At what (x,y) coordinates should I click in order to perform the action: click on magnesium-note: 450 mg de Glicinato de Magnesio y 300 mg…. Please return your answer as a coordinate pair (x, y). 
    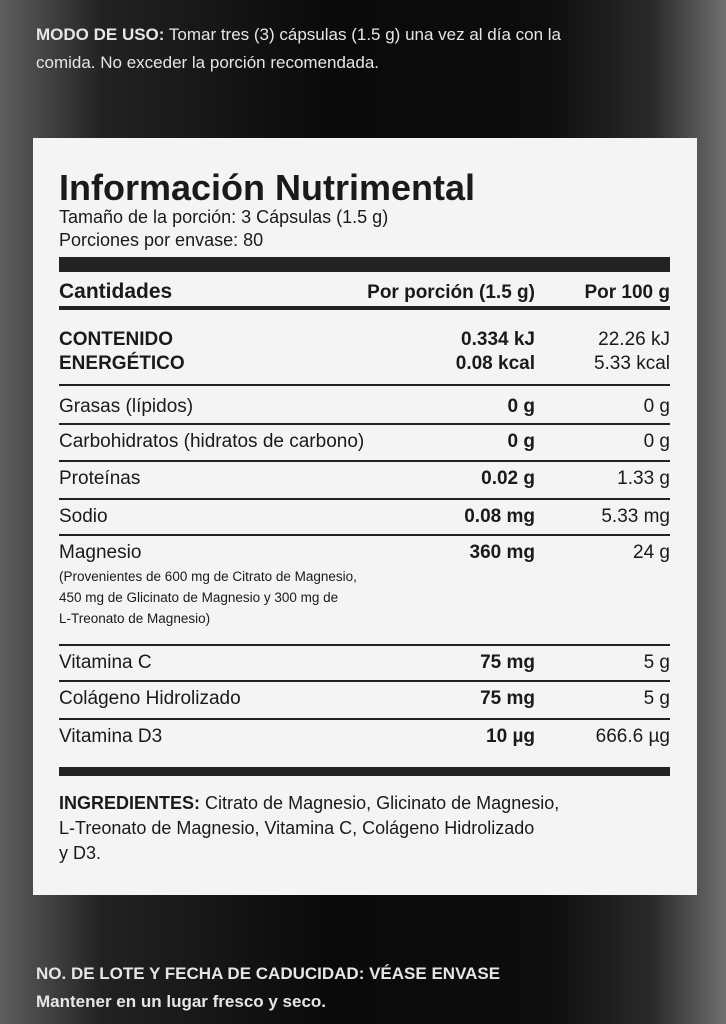
    Looking at the image, I should click on (199, 597).